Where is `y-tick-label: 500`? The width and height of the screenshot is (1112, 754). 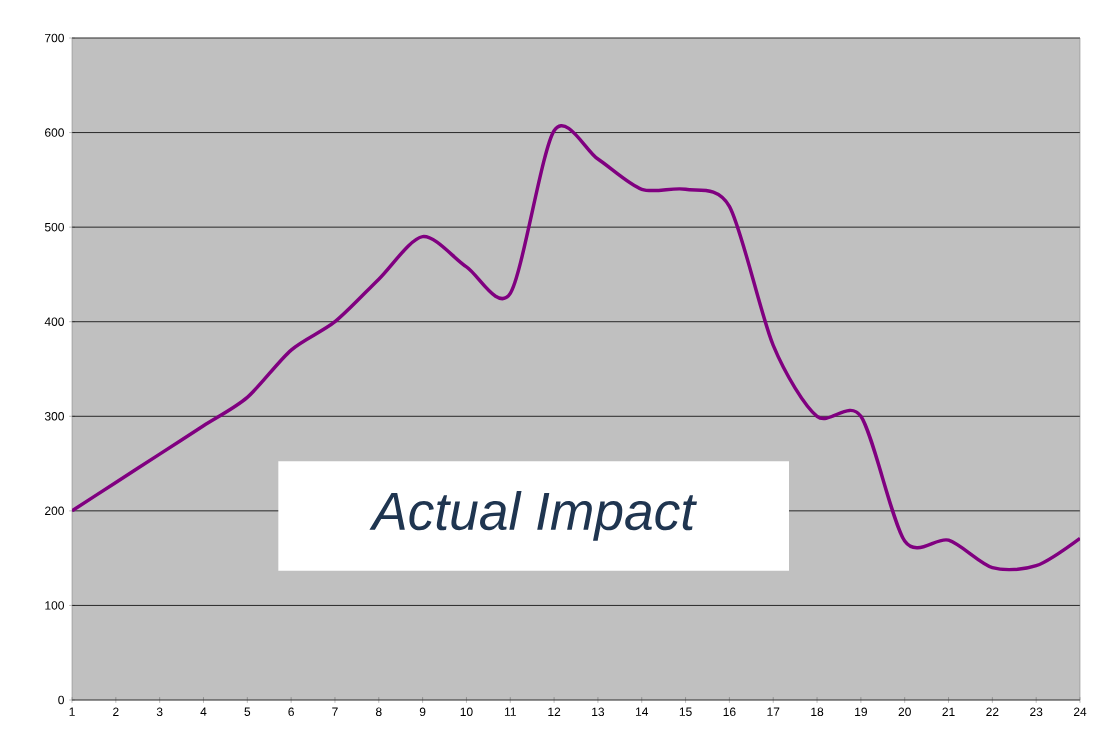
y-tick-label: 500 is located at coordinates (54, 227).